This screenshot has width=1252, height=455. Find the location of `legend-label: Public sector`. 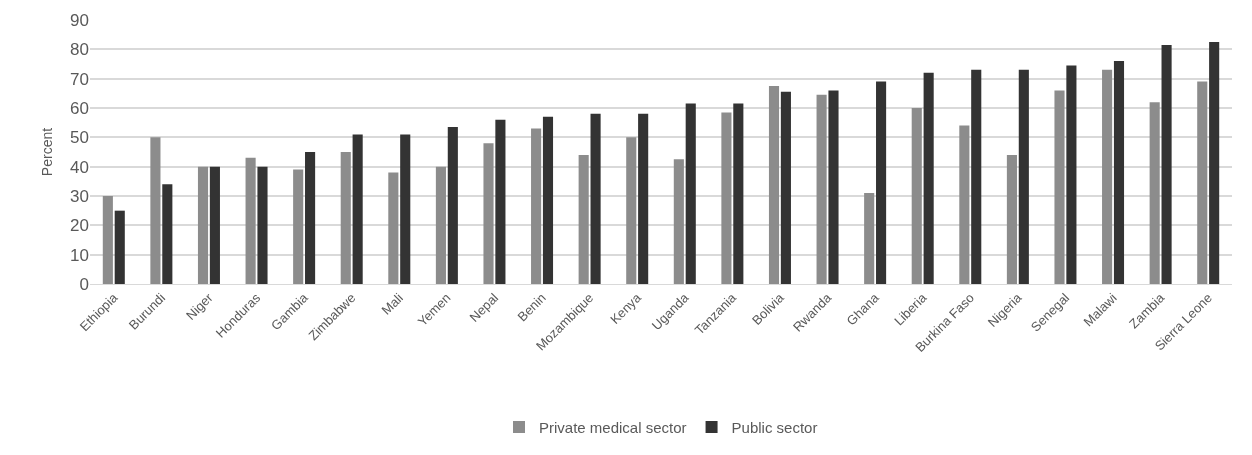

legend-label: Public sector is located at coordinates (774, 427).